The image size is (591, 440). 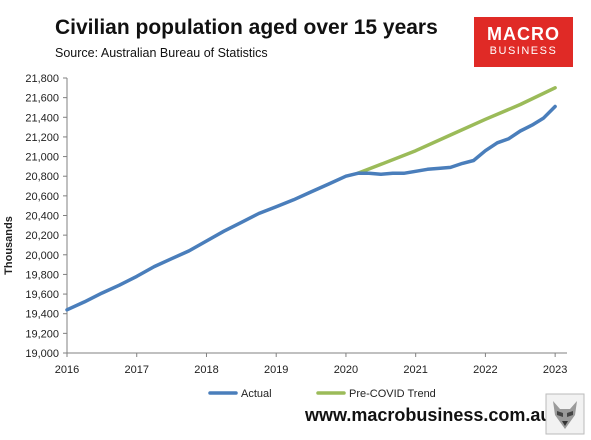 What do you see at coordinates (523, 51) in the screenshot?
I see `logo-line-2: BUSINESS` at bounding box center [523, 51].